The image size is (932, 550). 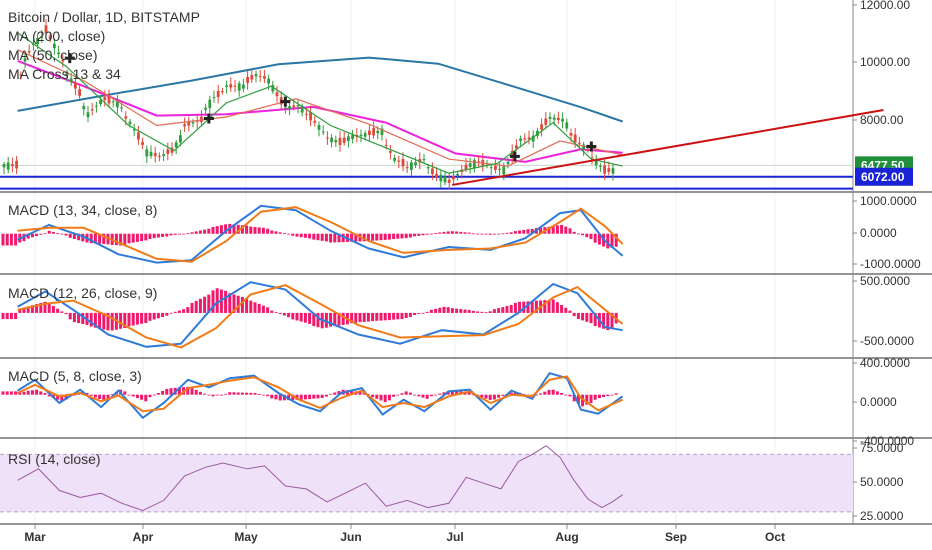 I want to click on price-badge-label: 6072.00, so click(x=883, y=177).